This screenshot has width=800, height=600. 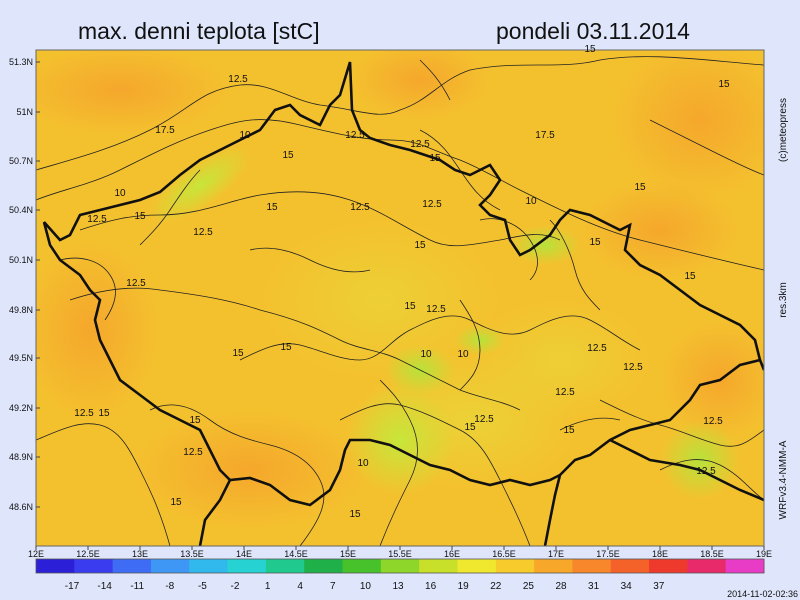 What do you see at coordinates (300, 586) in the screenshot?
I see `colorbar-tick-label: 4` at bounding box center [300, 586].